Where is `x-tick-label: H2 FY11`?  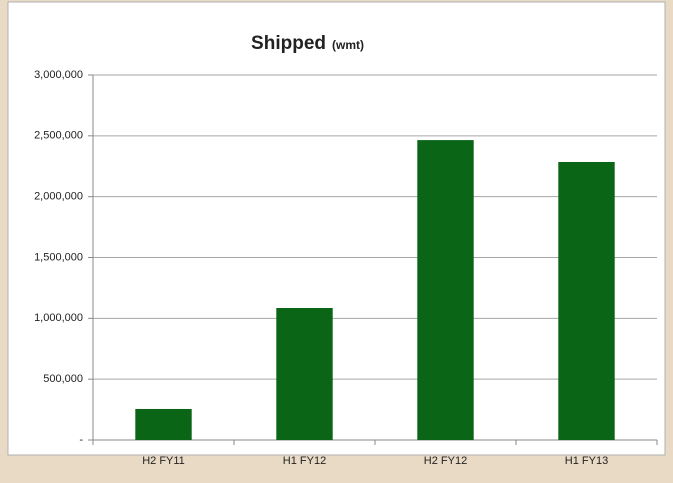
x-tick-label: H2 FY11 is located at coordinates (163, 461).